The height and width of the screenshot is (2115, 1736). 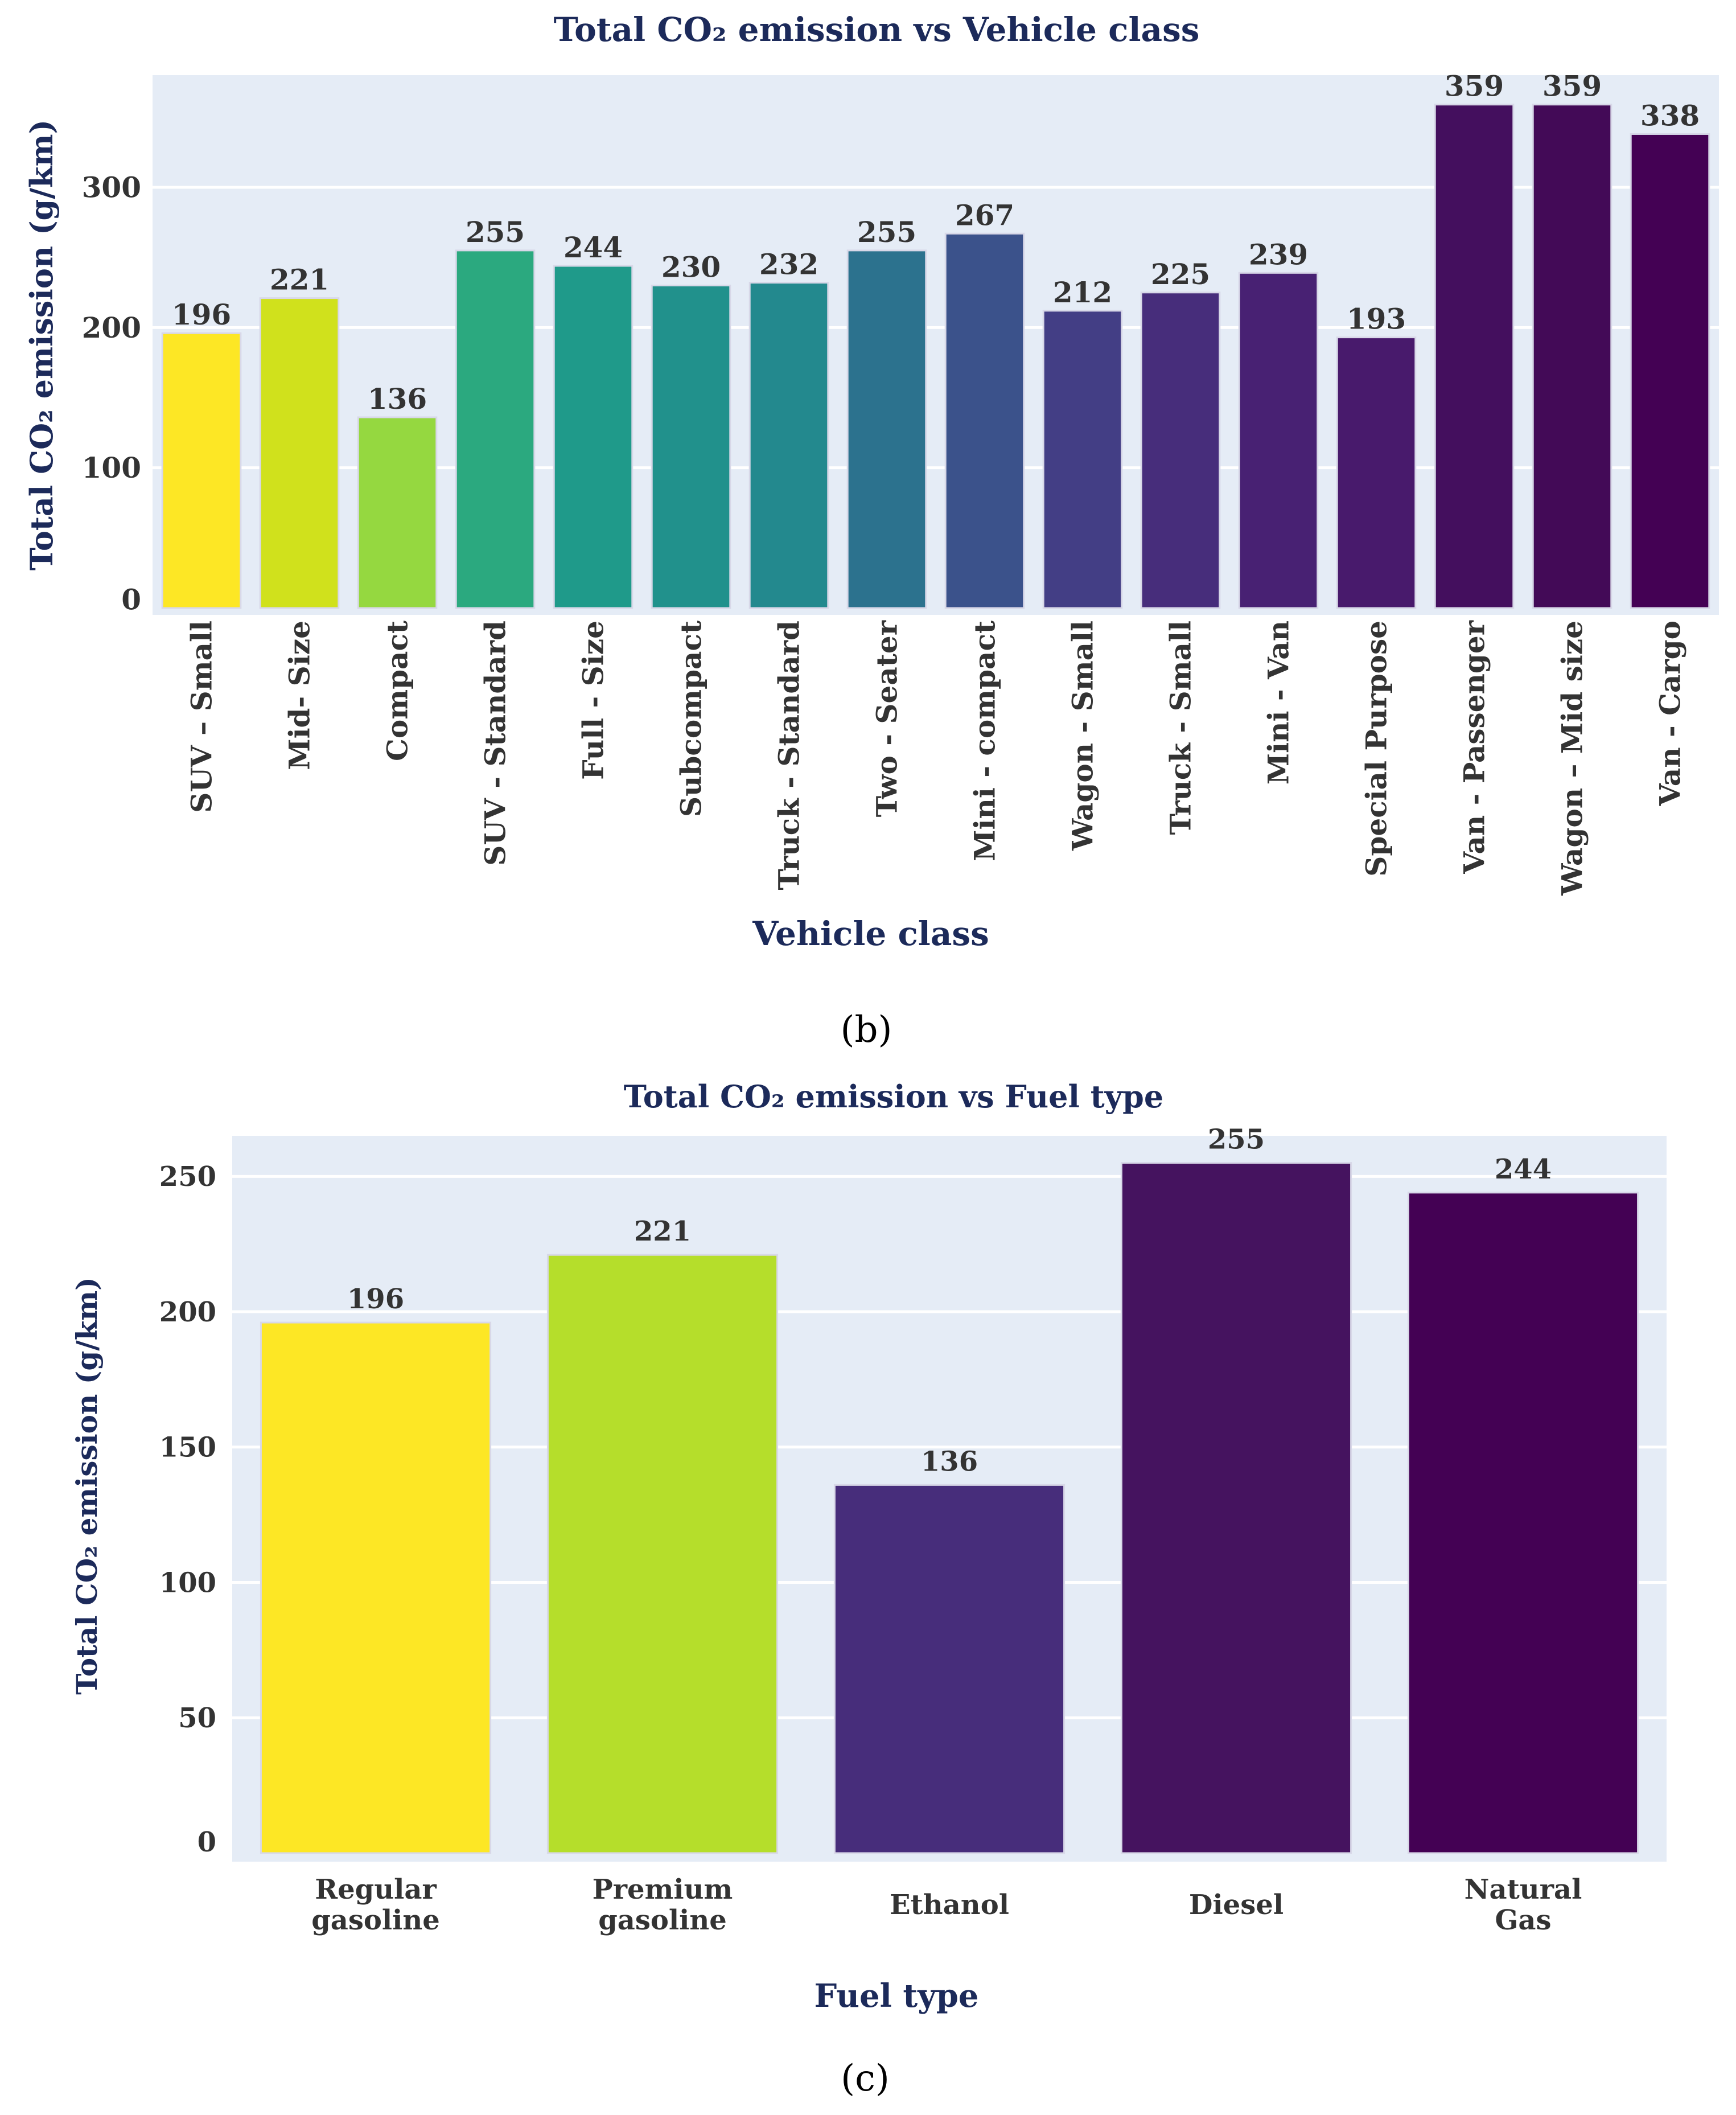 I want to click on panel-label-b: (b), so click(x=866, y=1030).